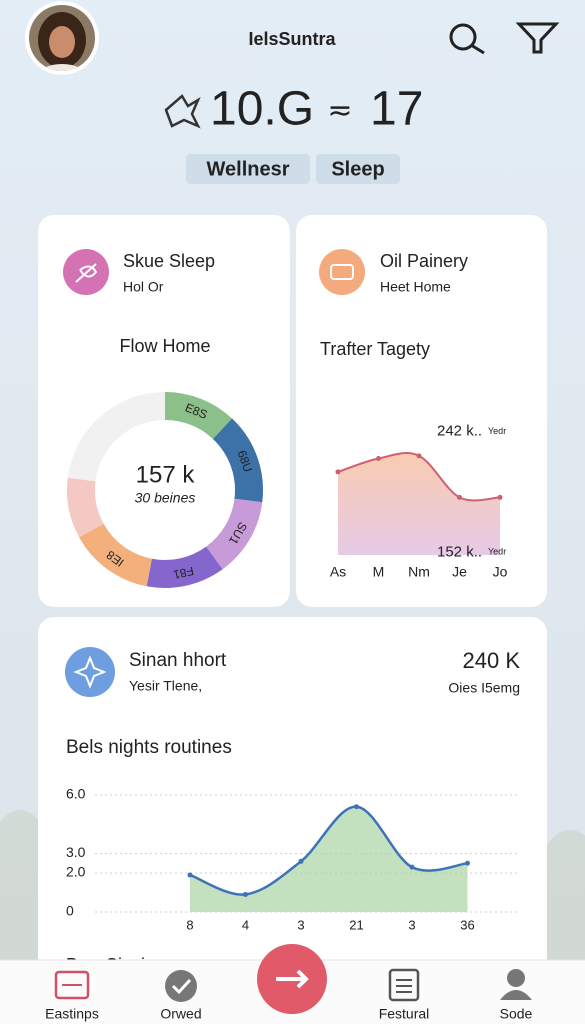 Image resolution: width=585 pixels, height=1024 pixels. Describe the element at coordinates (492, 660) in the screenshot. I see `card-stat: 240 K` at that location.